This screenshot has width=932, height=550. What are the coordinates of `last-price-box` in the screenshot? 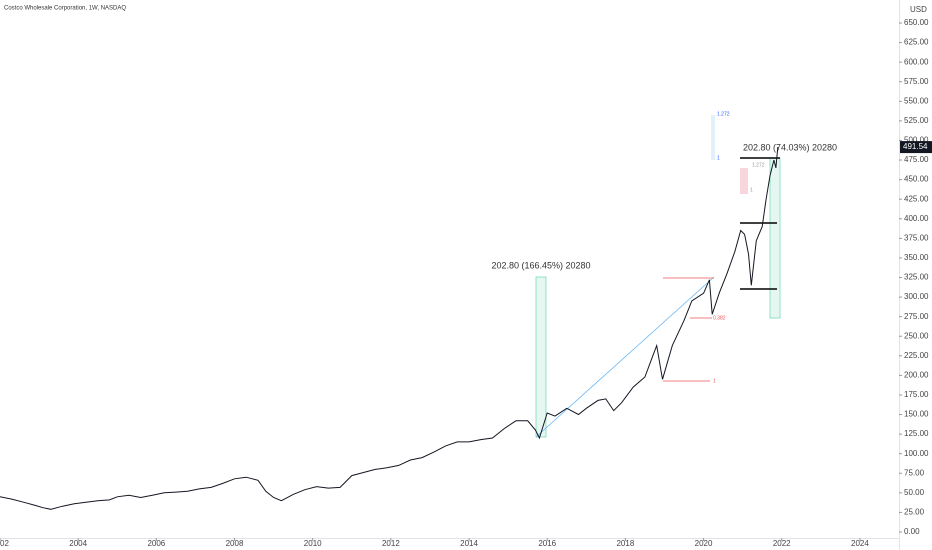 It's located at (916, 147).